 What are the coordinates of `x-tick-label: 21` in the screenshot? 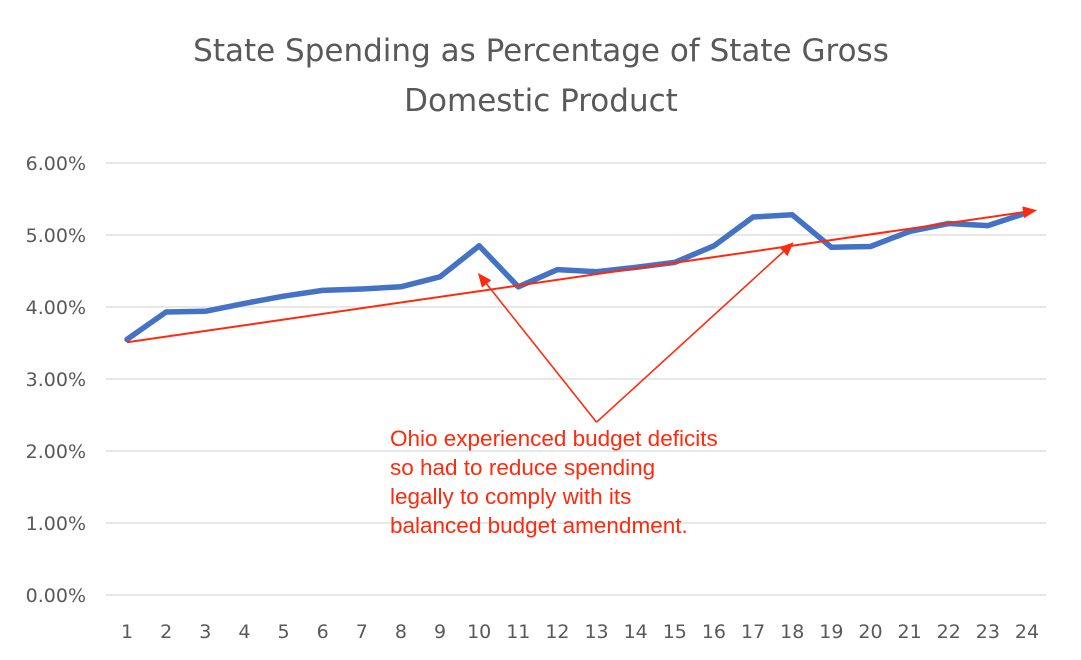 It's located at (910, 632).